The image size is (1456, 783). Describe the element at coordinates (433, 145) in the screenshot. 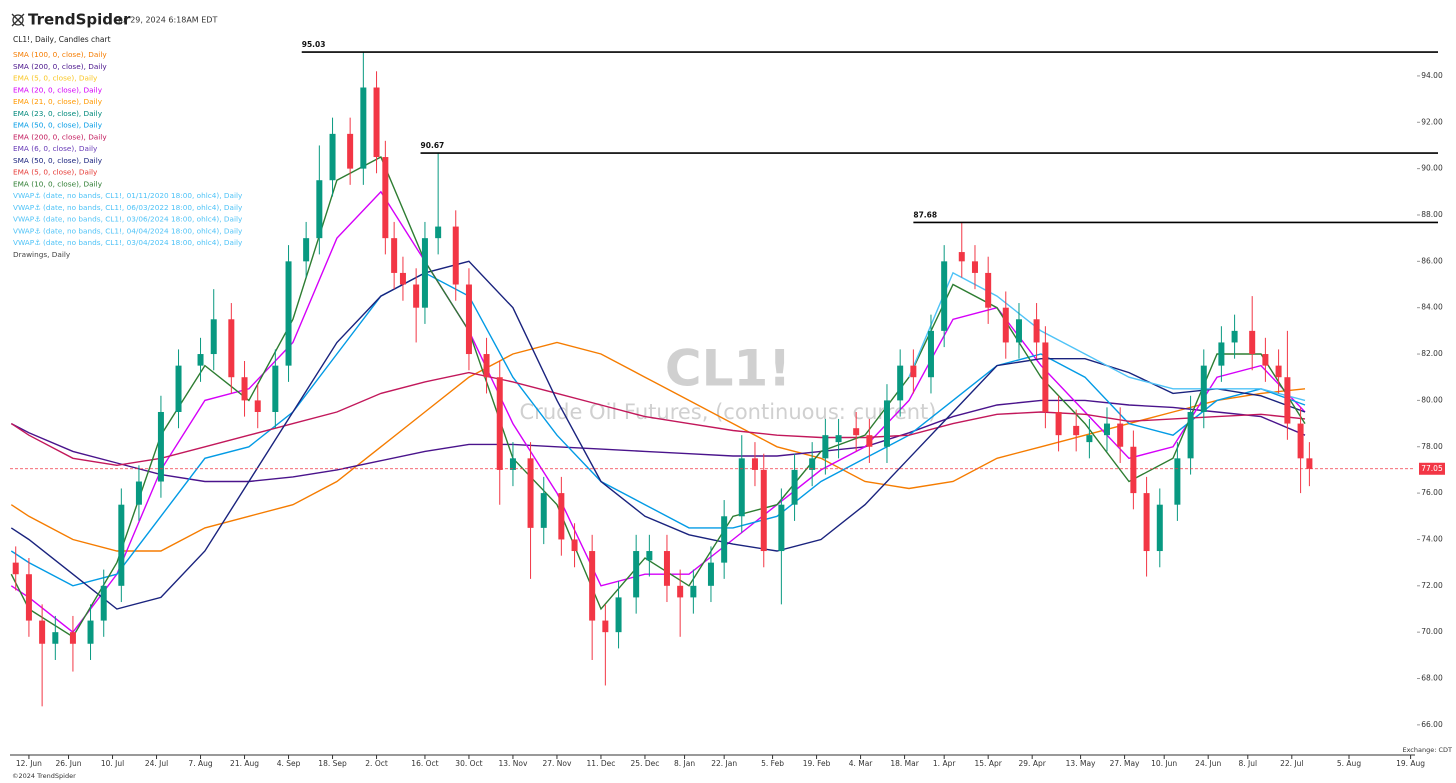

I see `level-label: 90.67` at that location.